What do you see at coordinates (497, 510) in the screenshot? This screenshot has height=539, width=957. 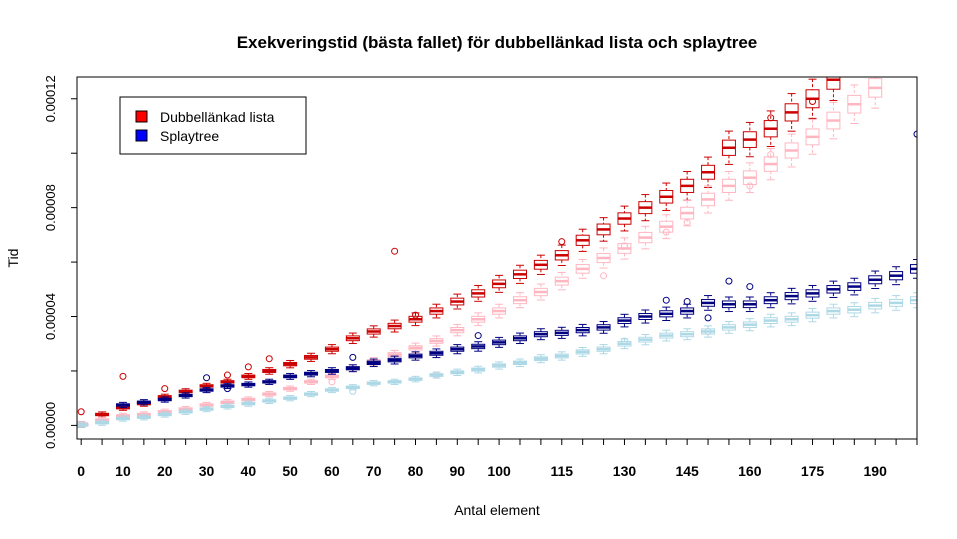 I see `x-axis-label: Antal element` at bounding box center [497, 510].